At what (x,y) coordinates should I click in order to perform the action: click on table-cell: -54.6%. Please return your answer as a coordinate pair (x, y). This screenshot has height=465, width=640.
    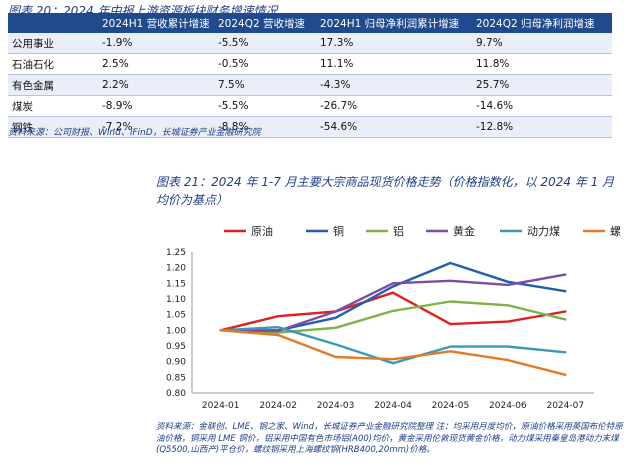
    Looking at the image, I should click on (392, 127).